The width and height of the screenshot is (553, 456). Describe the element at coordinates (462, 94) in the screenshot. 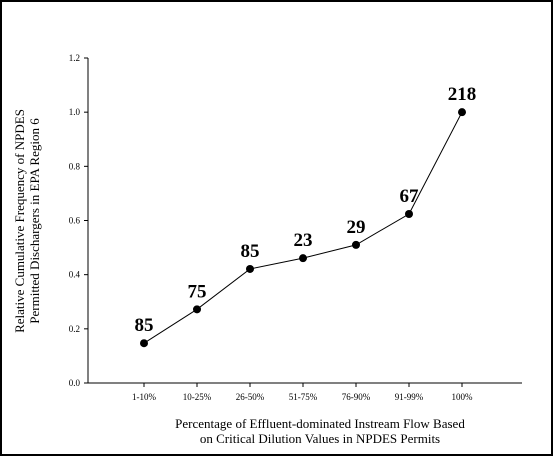

I see `data-label: 218` at that location.